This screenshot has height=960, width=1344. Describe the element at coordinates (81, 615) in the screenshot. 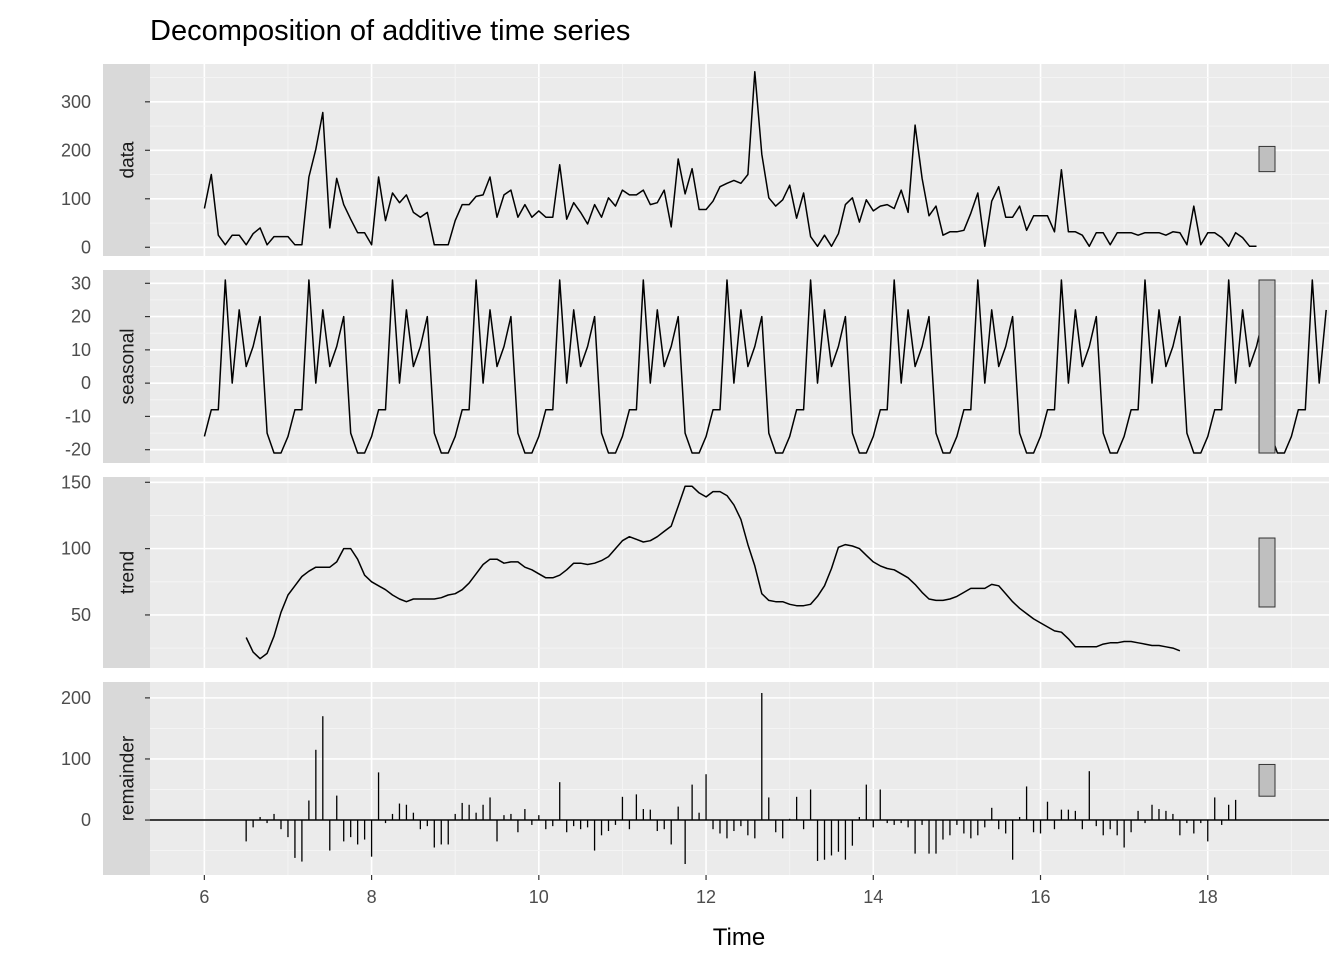

I see `y-tick-label: 50` at that location.